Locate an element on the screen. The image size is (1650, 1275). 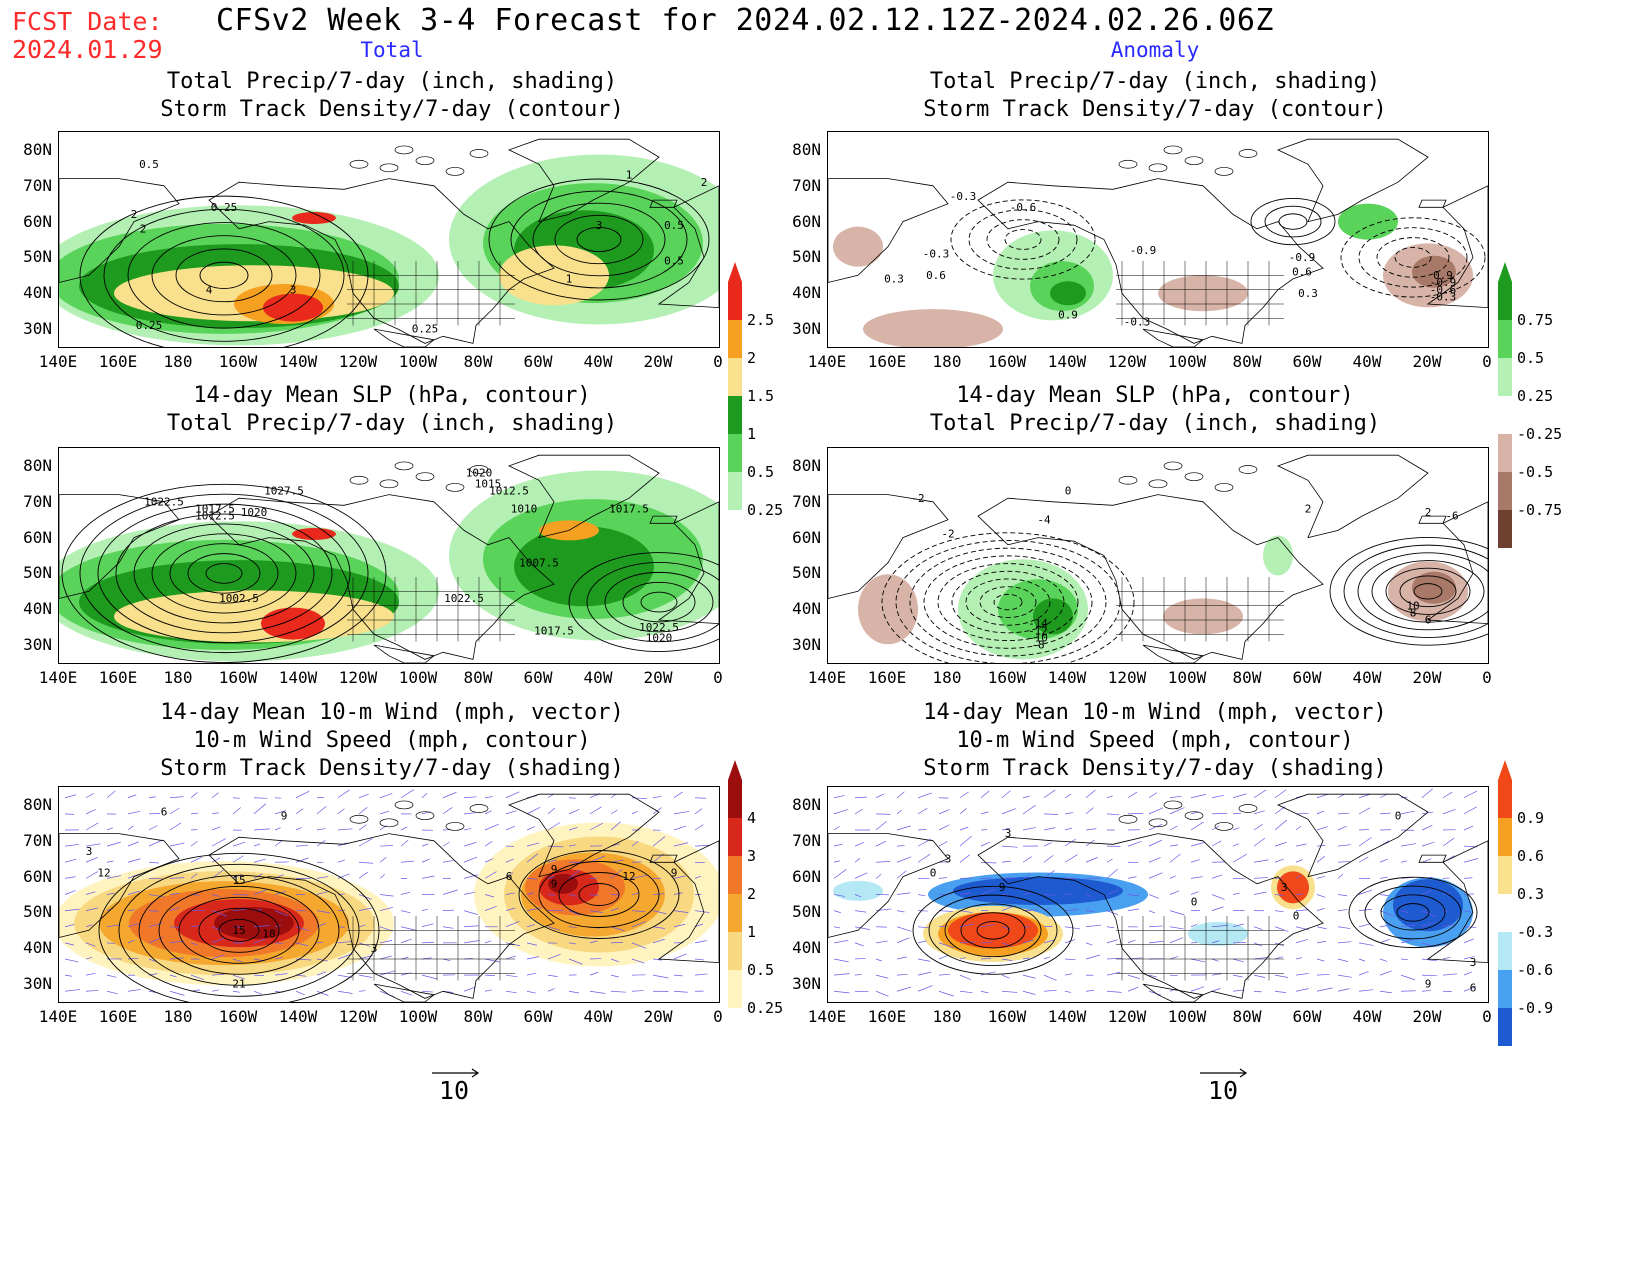
colorbar-label: 3 is located at coordinates (752, 856).